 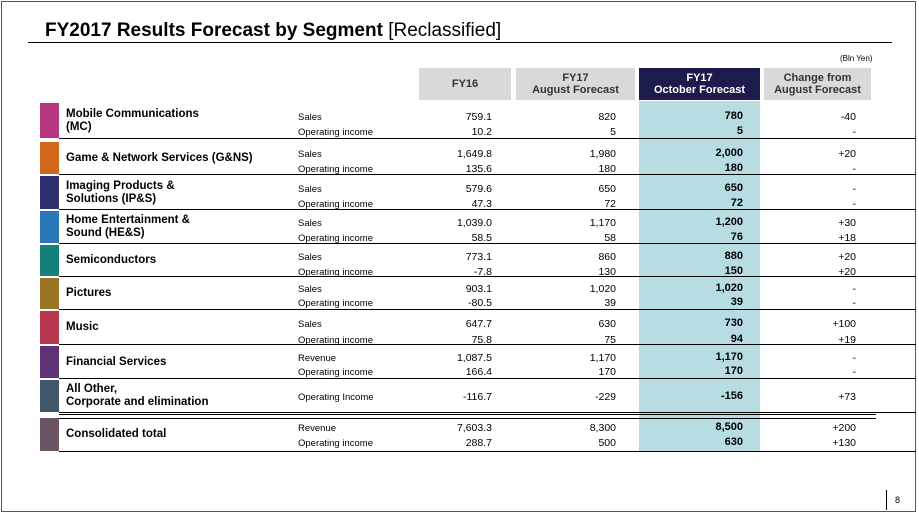 I want to click on value-august: 630, so click(x=607, y=324).